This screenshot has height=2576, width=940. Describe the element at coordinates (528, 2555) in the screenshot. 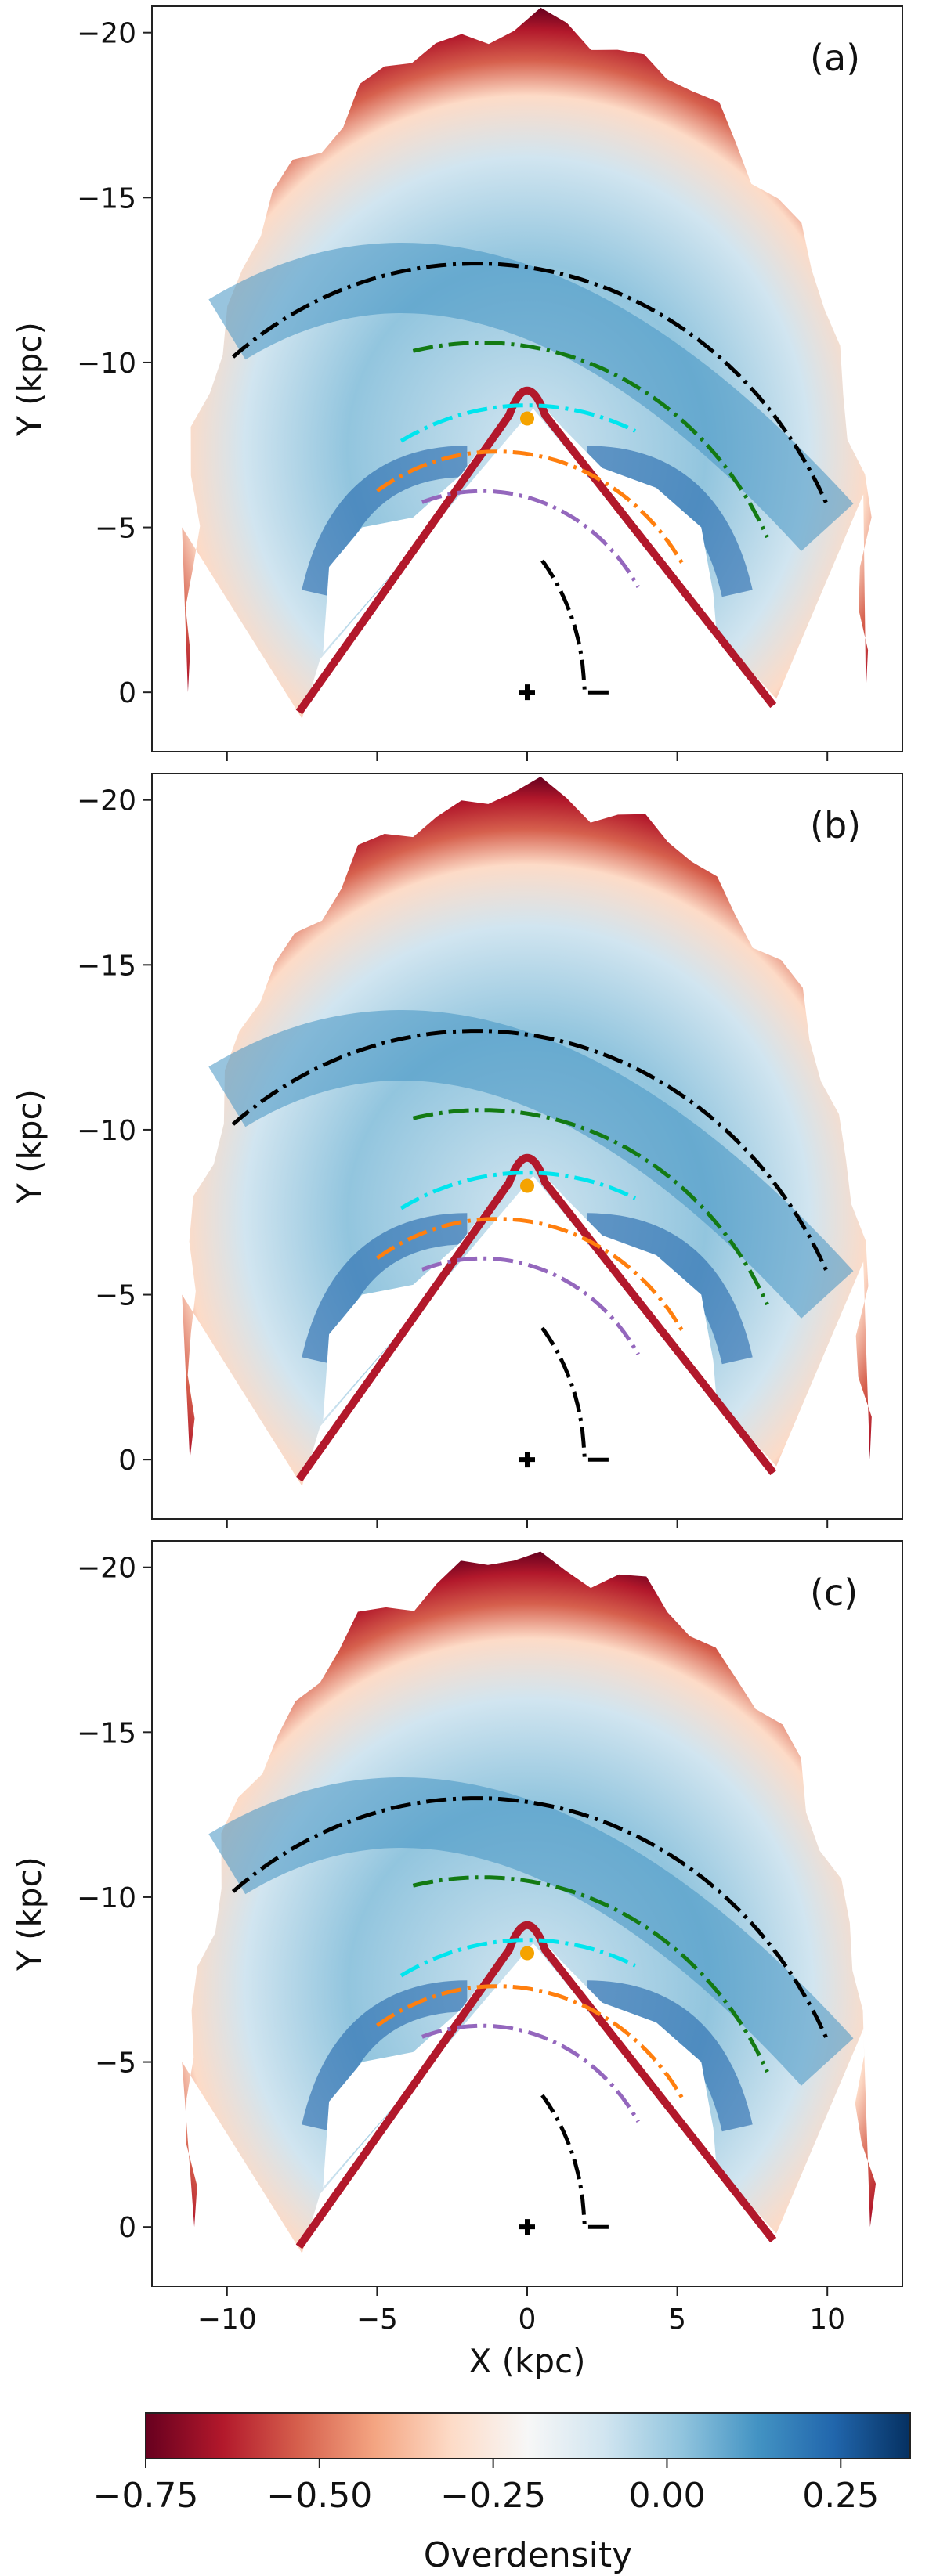

I see `colorbar-label: Overdensity` at that location.